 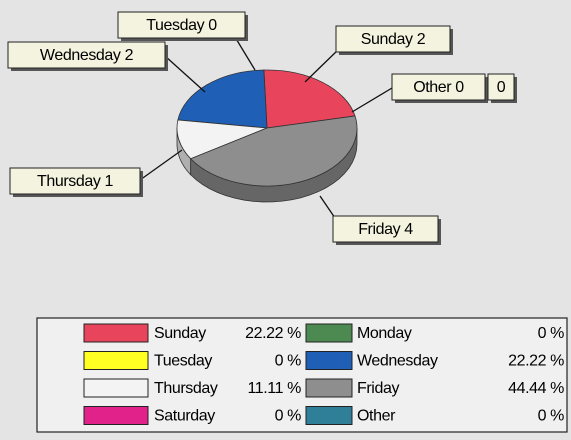 I want to click on legend-name: Monday, so click(x=384, y=333).